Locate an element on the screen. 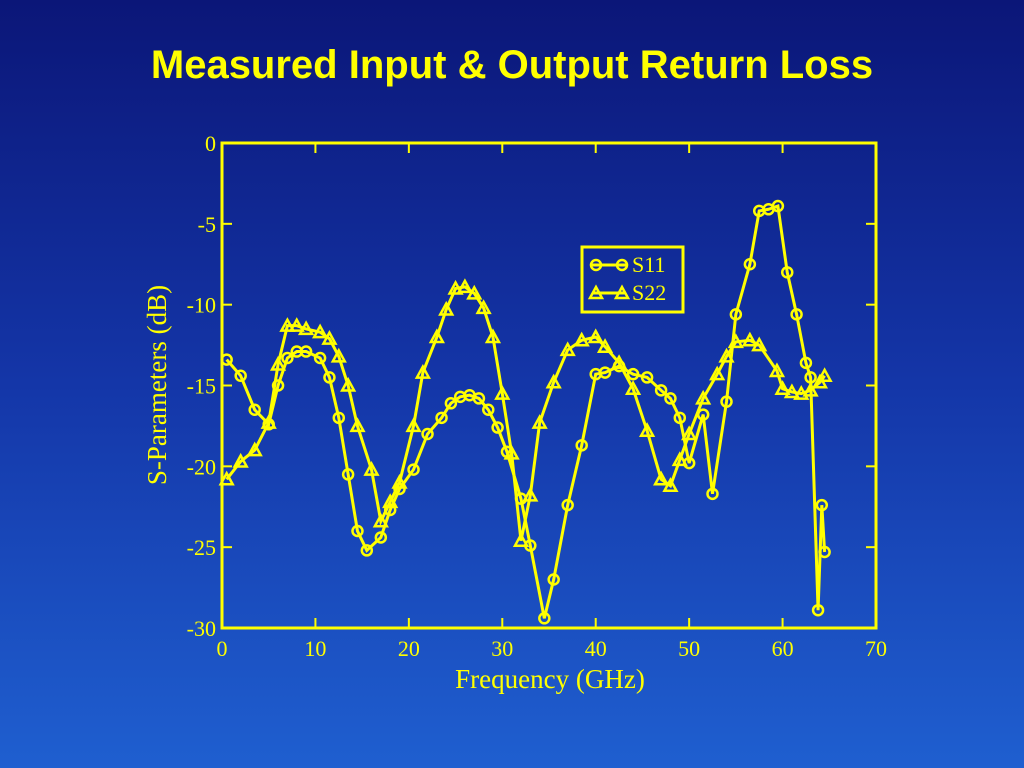 This screenshot has width=1024, height=768. y-tick-label: -5 is located at coordinates (207, 224).